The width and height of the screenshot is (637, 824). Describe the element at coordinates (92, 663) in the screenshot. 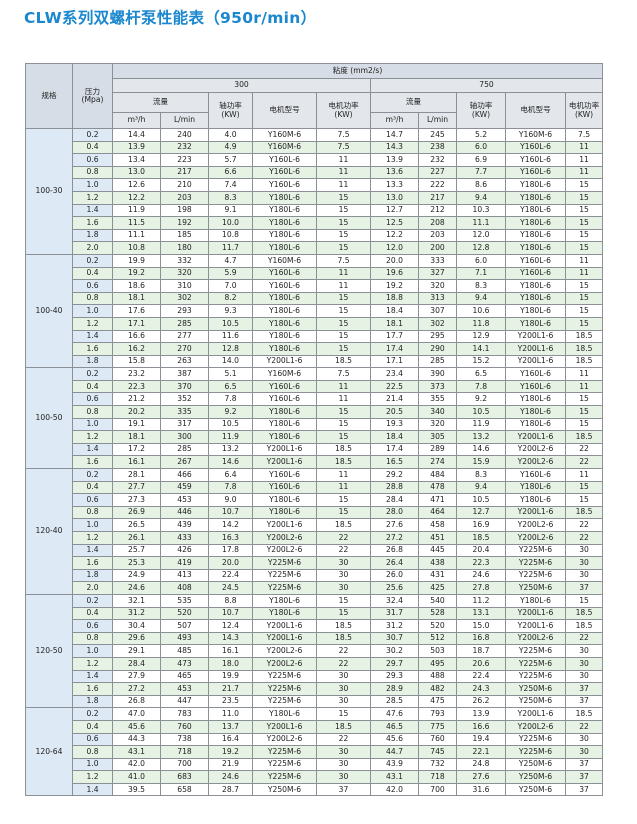

I see `data-cell: 1.2` at that location.